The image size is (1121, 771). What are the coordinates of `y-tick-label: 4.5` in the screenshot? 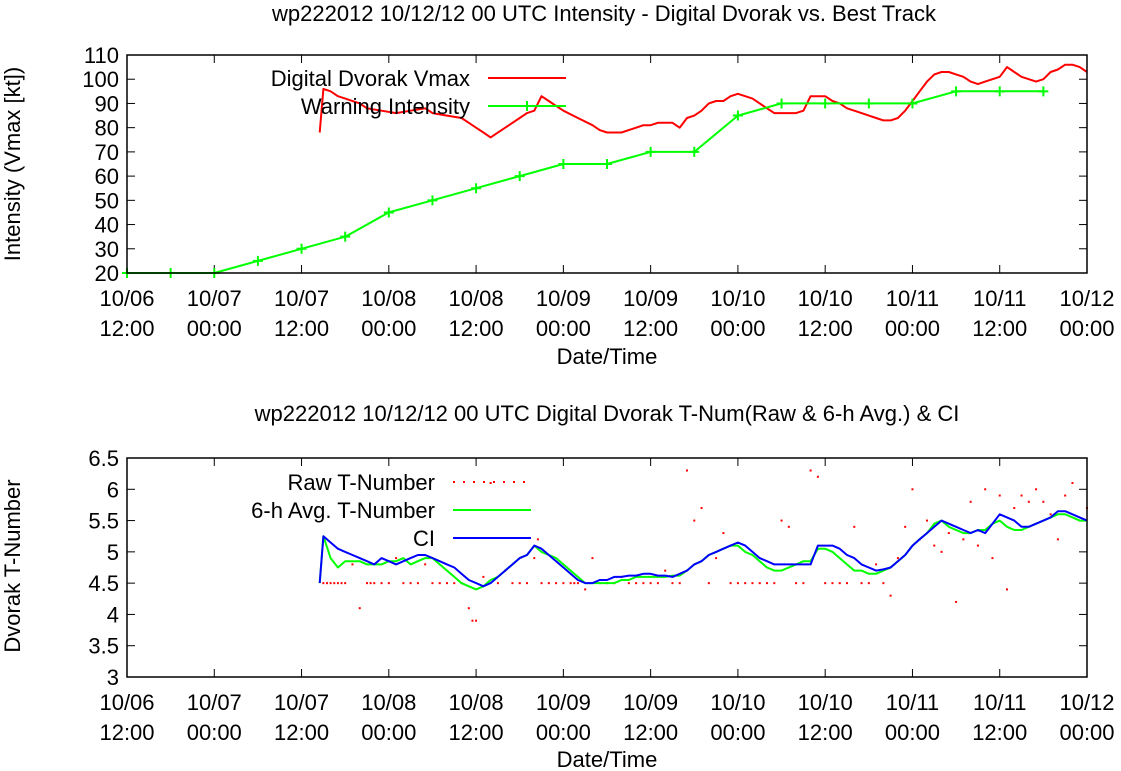 It's located at (103, 583).